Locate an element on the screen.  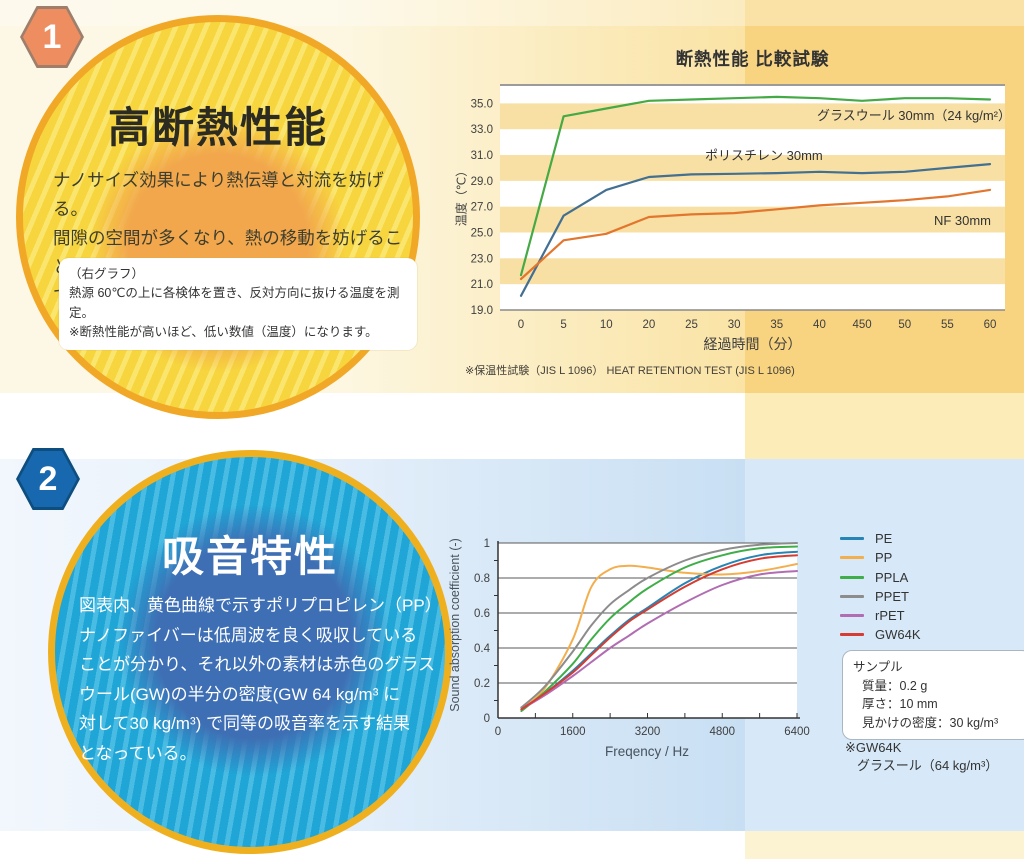
background-footer-right is located at coordinates (884, 845).